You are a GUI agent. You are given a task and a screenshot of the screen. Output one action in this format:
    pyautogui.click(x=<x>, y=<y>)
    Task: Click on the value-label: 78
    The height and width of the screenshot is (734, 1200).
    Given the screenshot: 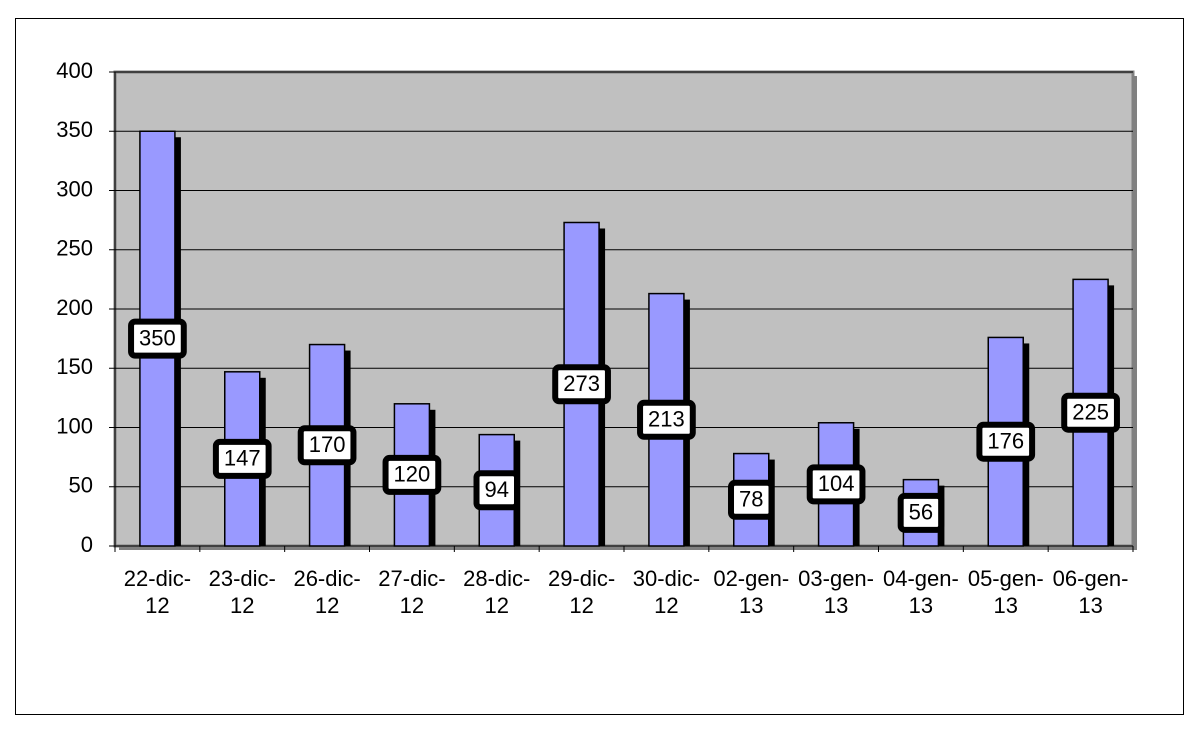 What is the action you would take?
    pyautogui.click(x=751, y=499)
    